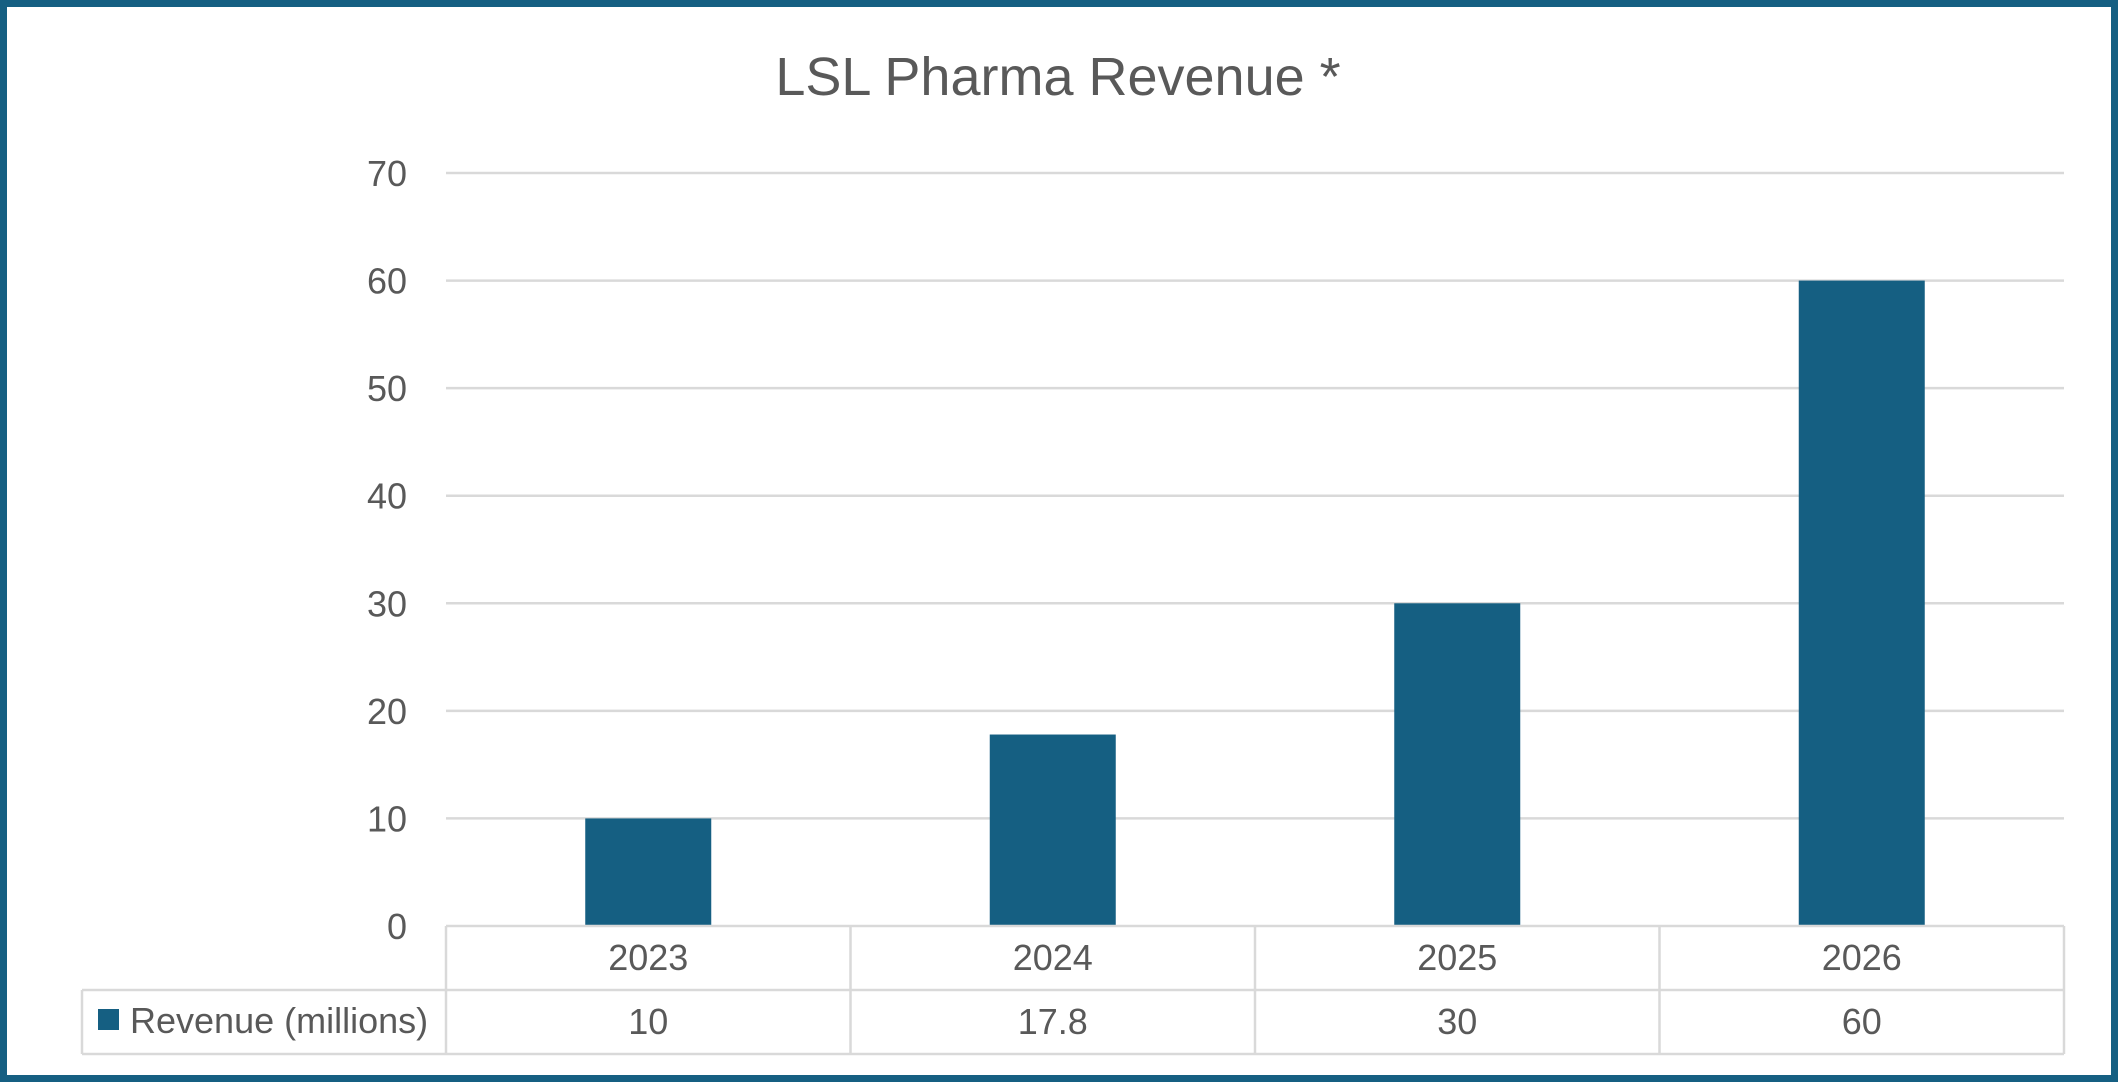 The image size is (2118, 1082). Describe the element at coordinates (1057, 77) in the screenshot. I see `chart-title: LSL Pharma Revenue *` at that location.